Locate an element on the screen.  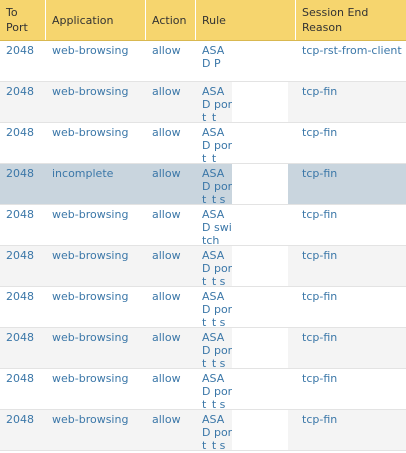
table-row: 2048 web-browsing allow ASA D switch tcp-fin is located at coordinates (203, 225).